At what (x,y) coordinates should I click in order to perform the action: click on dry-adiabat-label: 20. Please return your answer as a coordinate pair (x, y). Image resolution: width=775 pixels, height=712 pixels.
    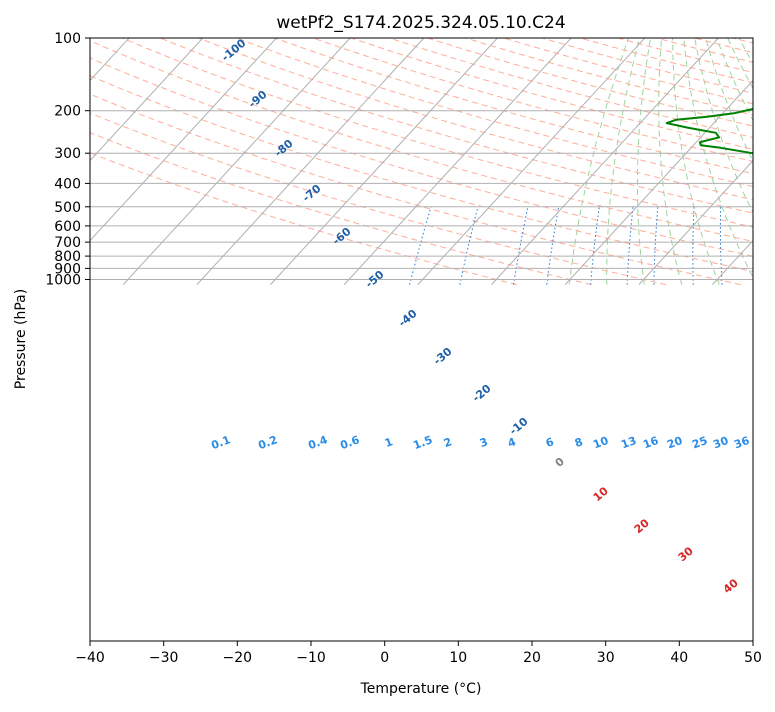
    Looking at the image, I should click on (642, 526).